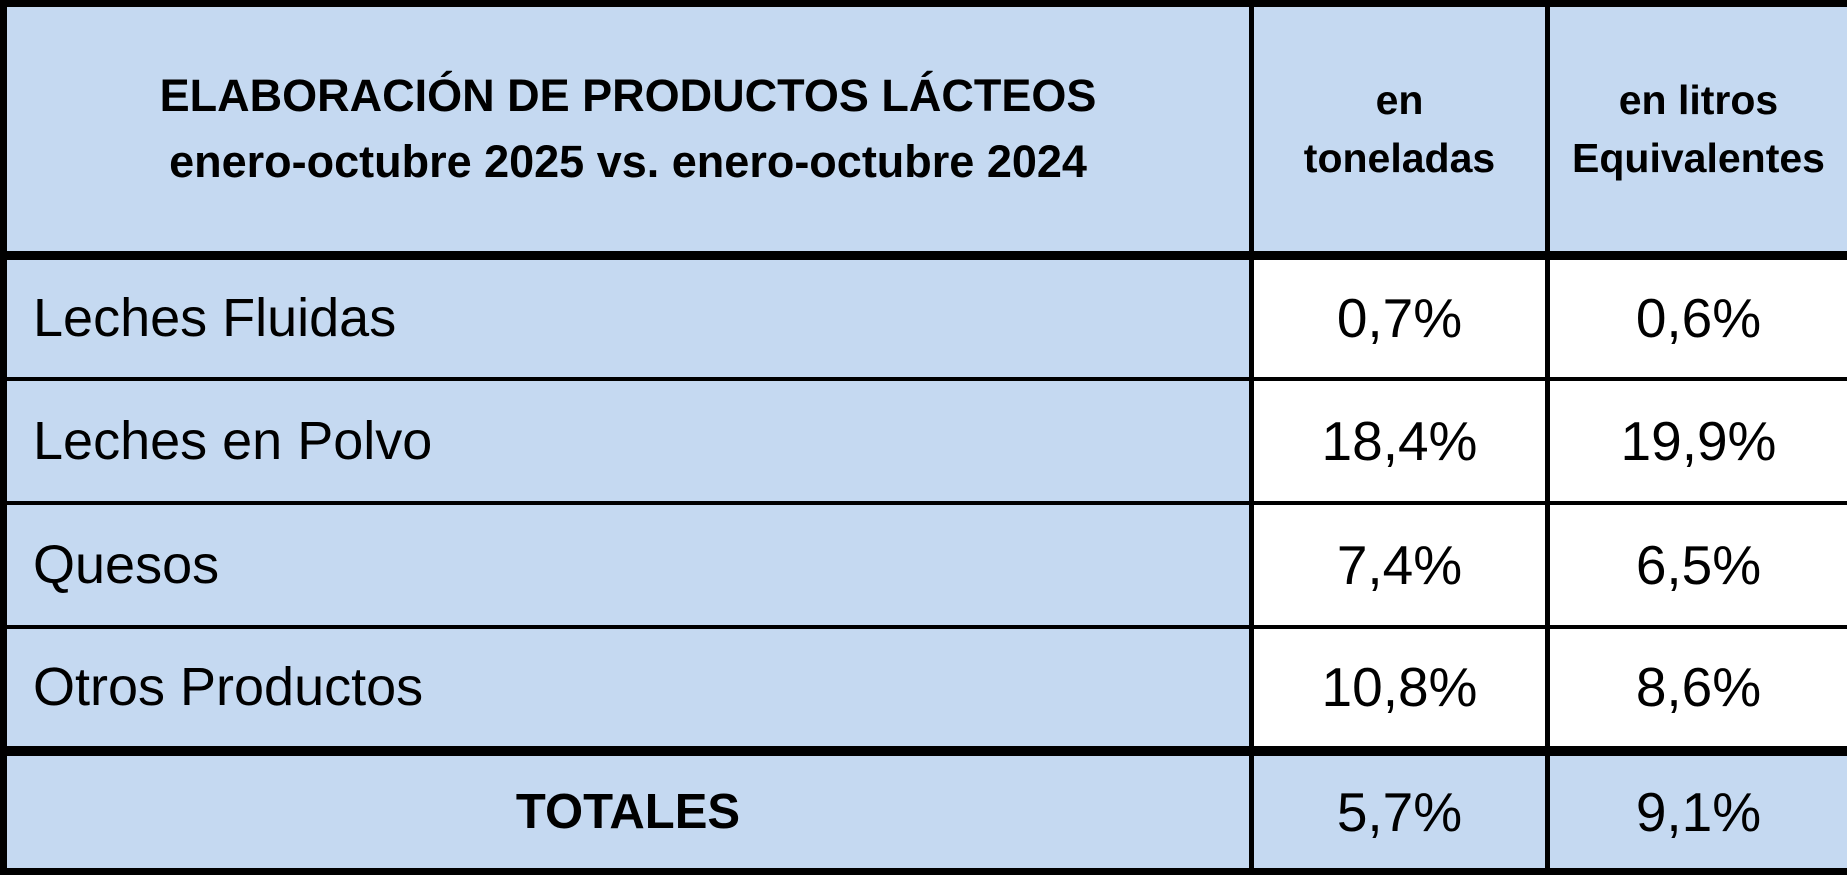 The image size is (1847, 875). What do you see at coordinates (1696, 688) in the screenshot?
I see `value-otros-productos-litros: 8,6%` at bounding box center [1696, 688].